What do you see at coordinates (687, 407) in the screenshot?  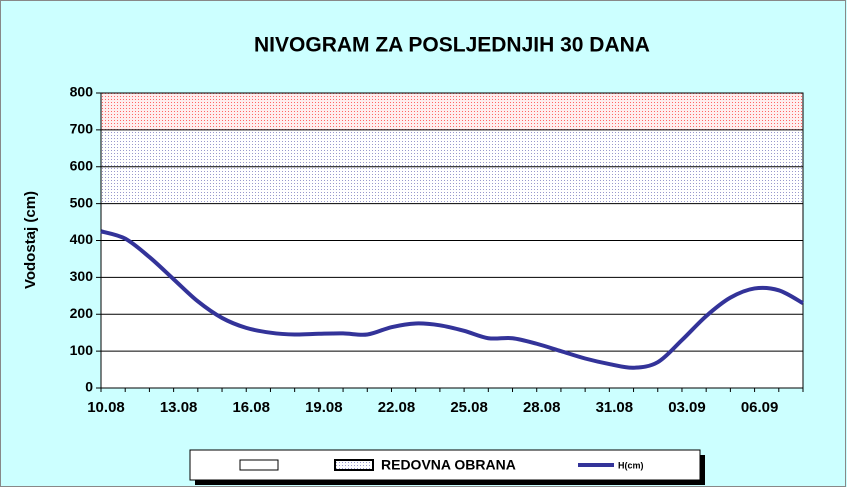 I see `x-tick-label: 03.09` at bounding box center [687, 407].